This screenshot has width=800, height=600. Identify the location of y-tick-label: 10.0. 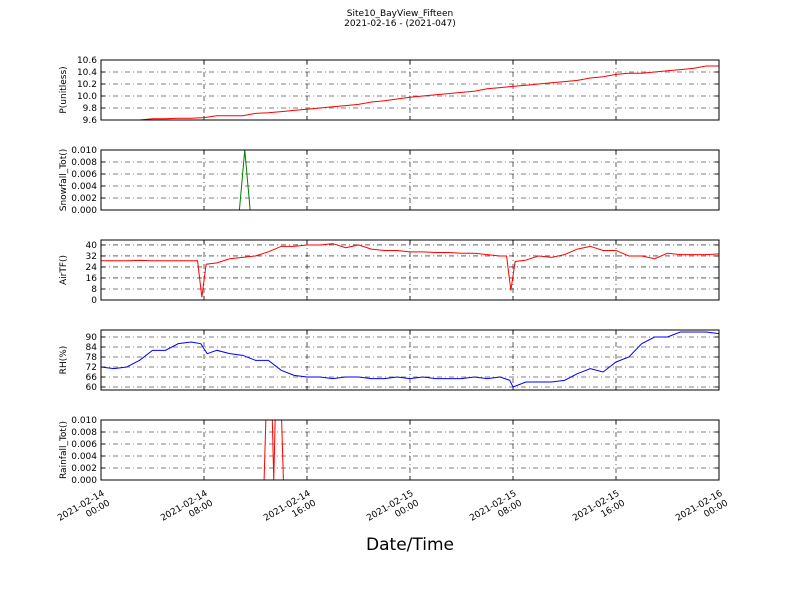
(87, 97).